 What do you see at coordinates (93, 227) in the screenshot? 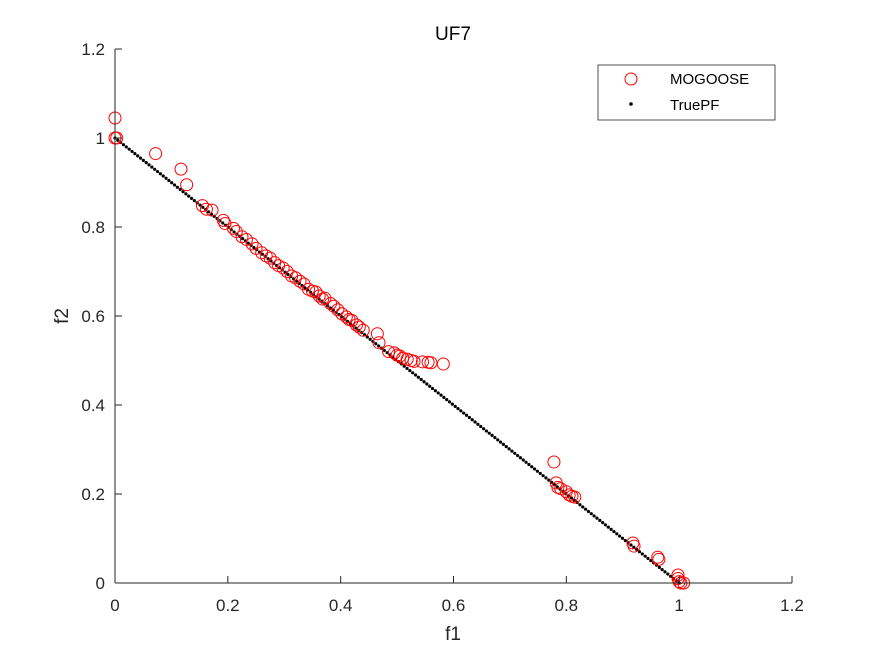
I see `y-tick-label: 0.8` at bounding box center [93, 227].